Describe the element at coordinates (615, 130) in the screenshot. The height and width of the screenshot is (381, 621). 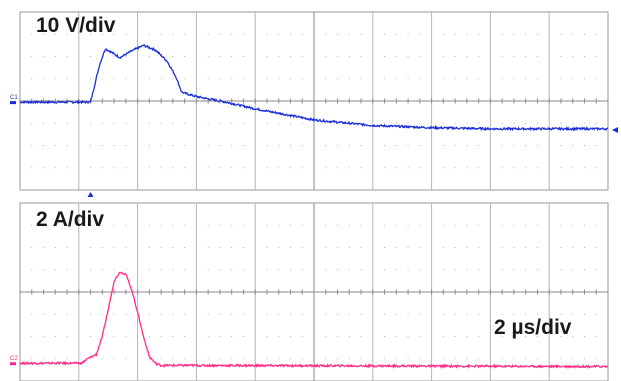
I see `trigger-level-arrow` at that location.